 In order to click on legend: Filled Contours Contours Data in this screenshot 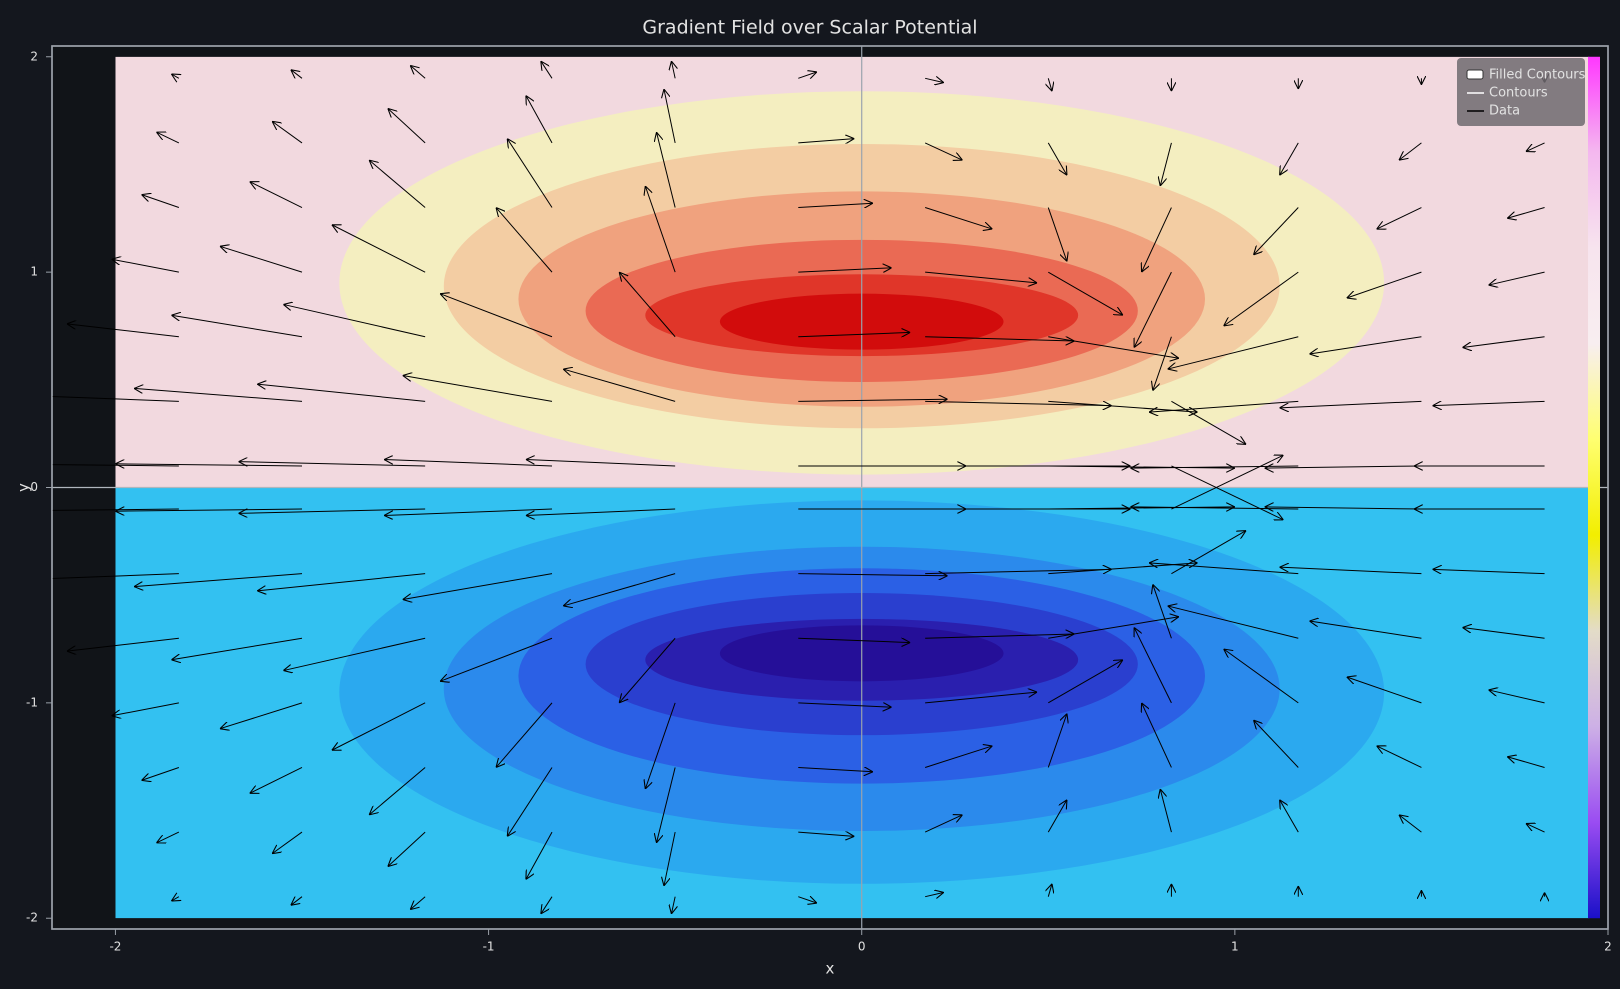, I will do `click(1521, 92)`.